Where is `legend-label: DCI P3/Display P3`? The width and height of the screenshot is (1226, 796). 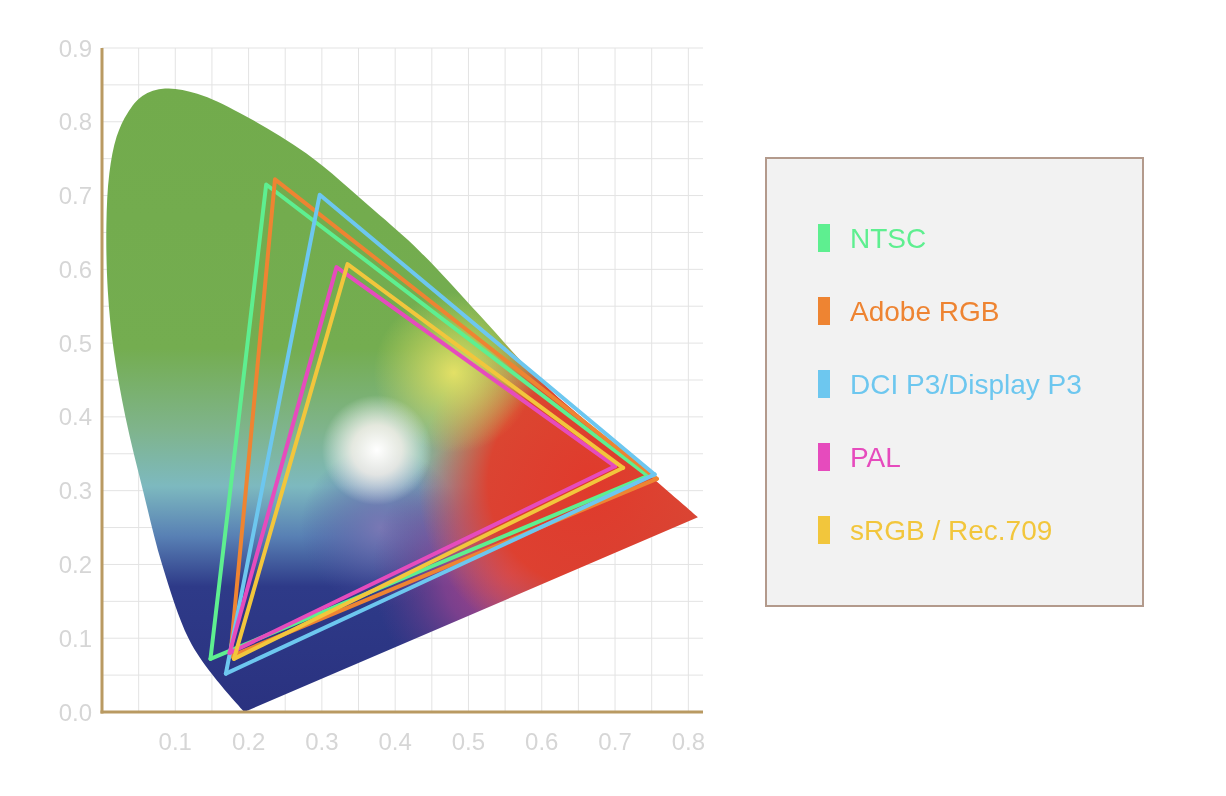 legend-label: DCI P3/Display P3 is located at coordinates (966, 384).